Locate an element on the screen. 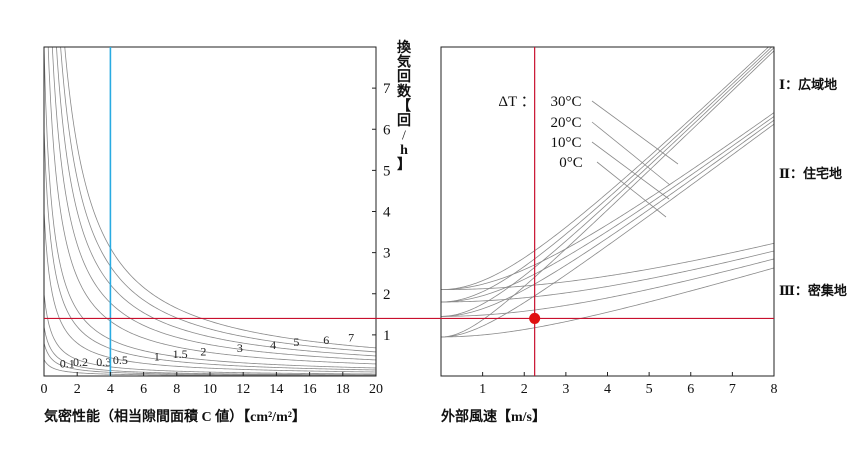 The height and width of the screenshot is (474, 862). curve-label-1: 1 is located at coordinates (157, 357).